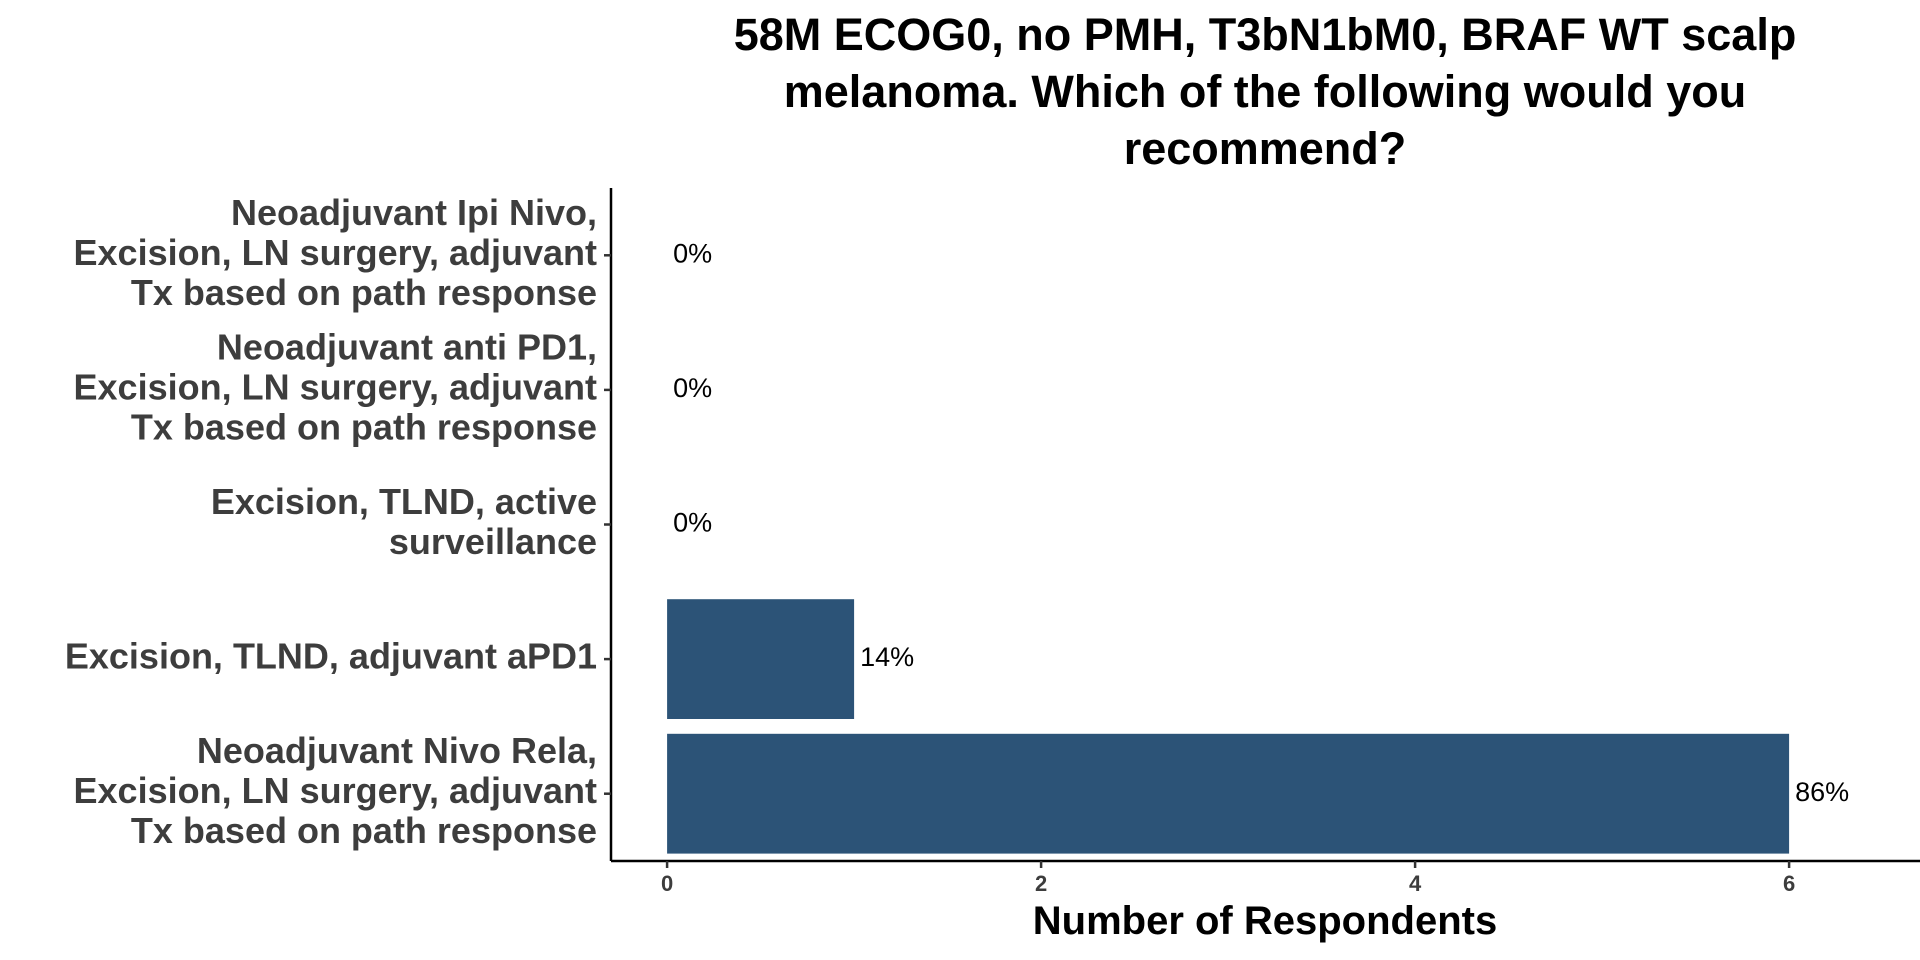  I want to click on x-tick-label-0: 0, so click(667, 883).